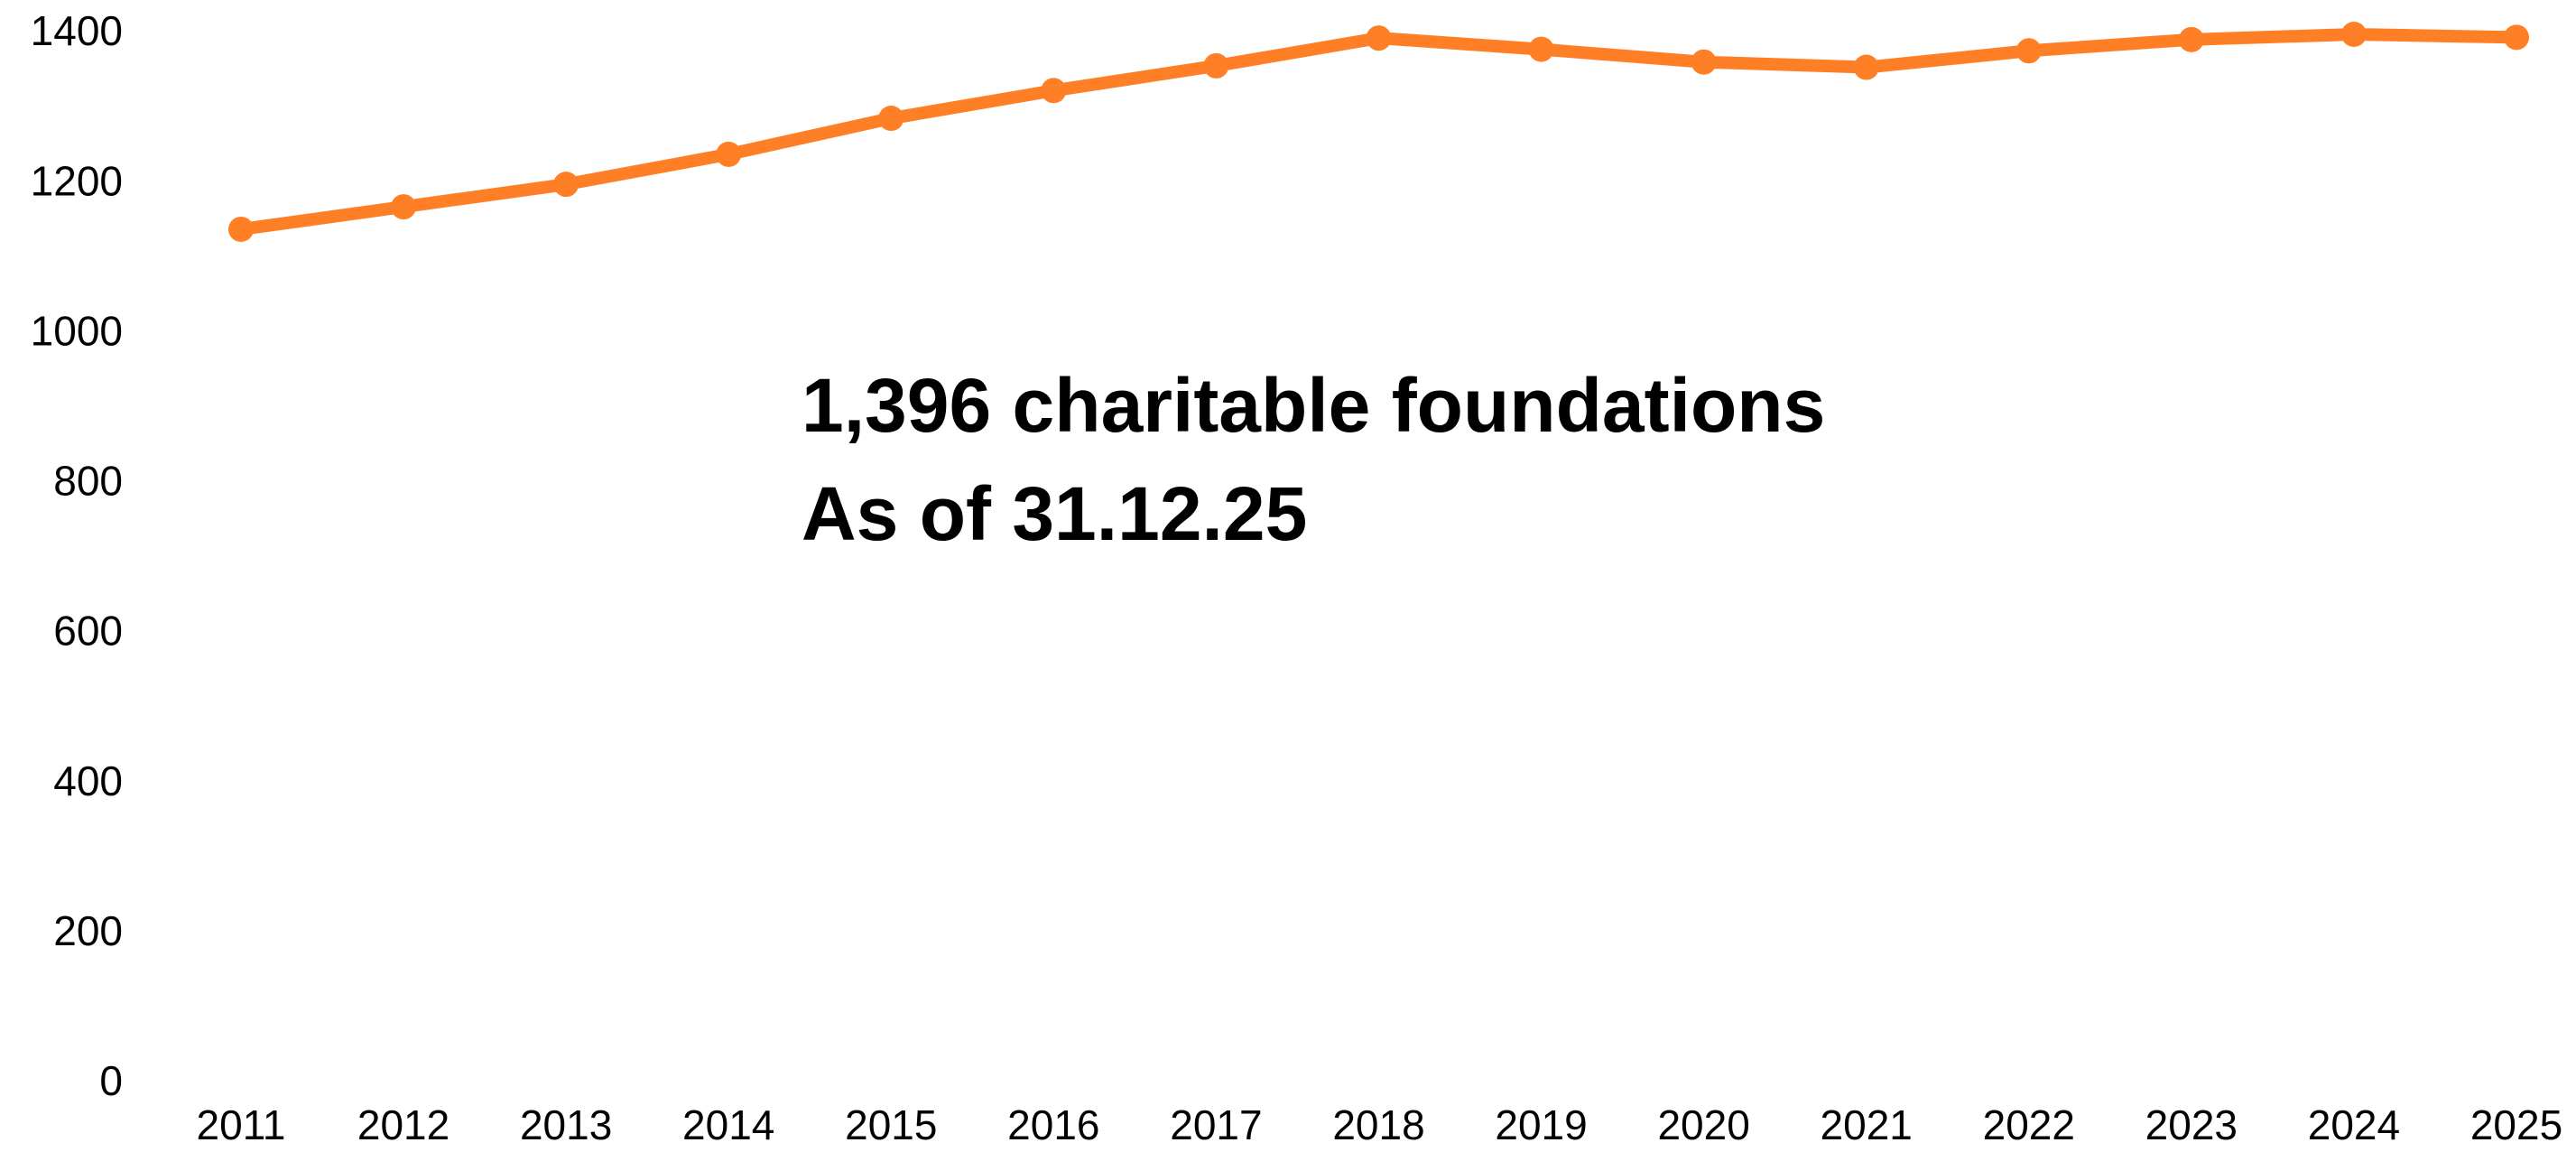 This screenshot has width=2576, height=1152. Describe the element at coordinates (566, 1124) in the screenshot. I see `x-tick-label: 2013` at that location.